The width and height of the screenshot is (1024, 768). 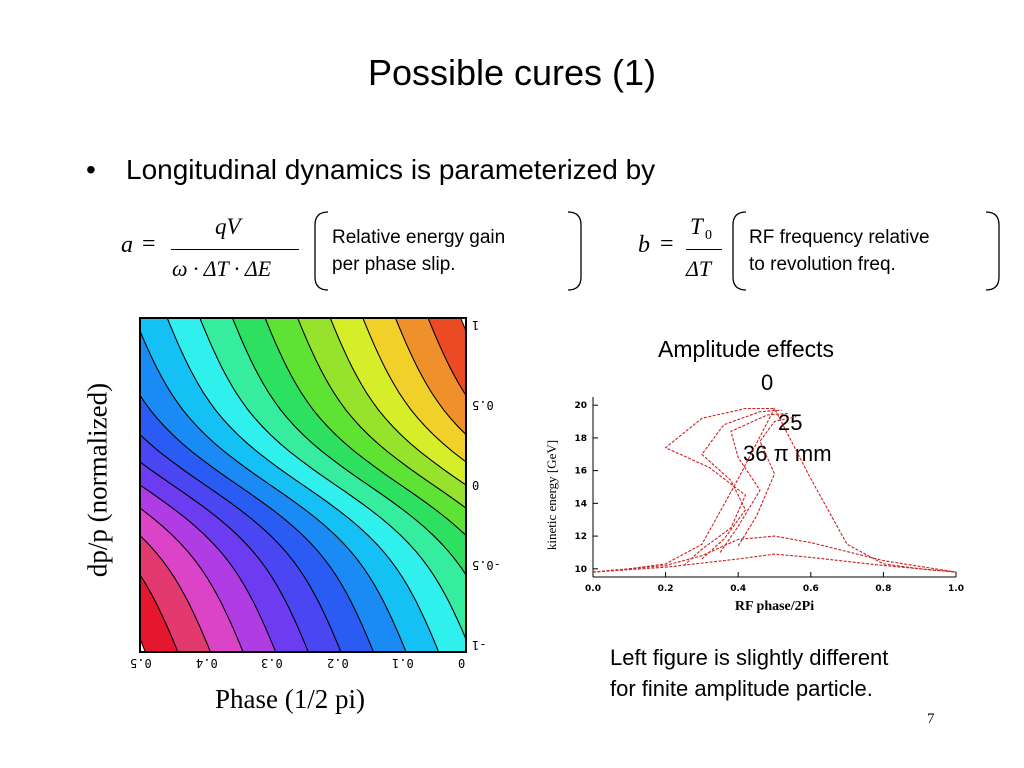 I want to click on formula-a-right-brace, so click(x=574, y=251).